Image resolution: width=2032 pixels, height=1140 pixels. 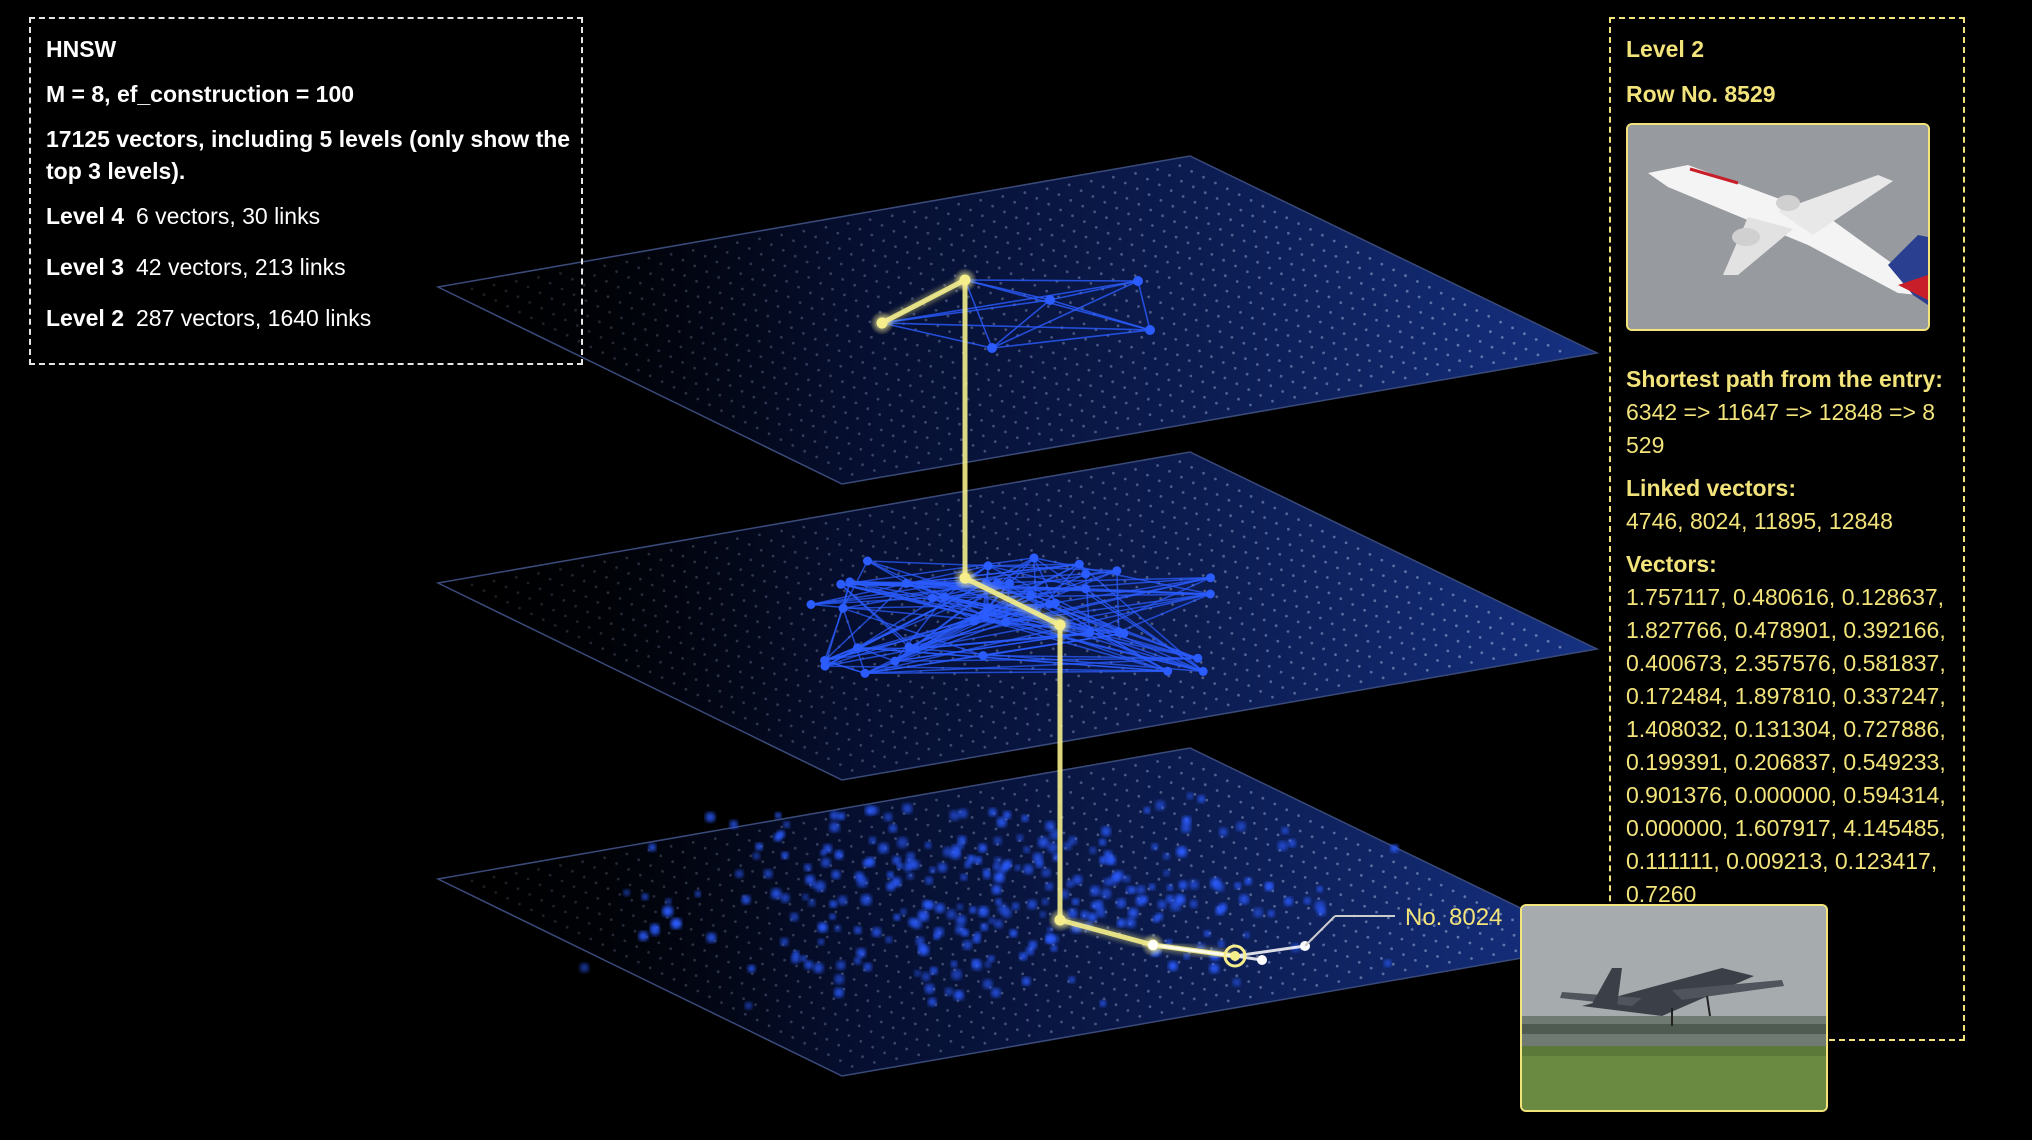 What do you see at coordinates (989, 901) in the screenshot?
I see `level-2-points` at bounding box center [989, 901].